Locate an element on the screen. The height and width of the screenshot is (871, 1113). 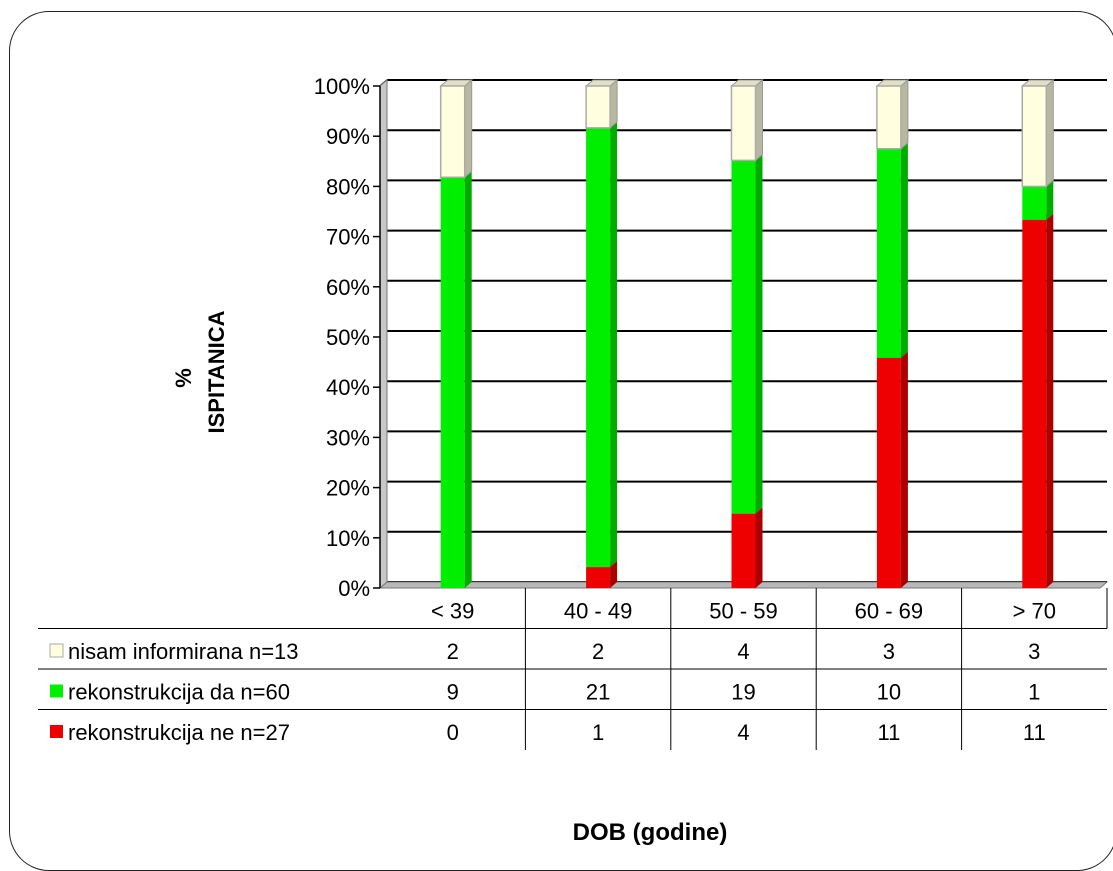
y-tick-label: 30% is located at coordinates (348, 437).